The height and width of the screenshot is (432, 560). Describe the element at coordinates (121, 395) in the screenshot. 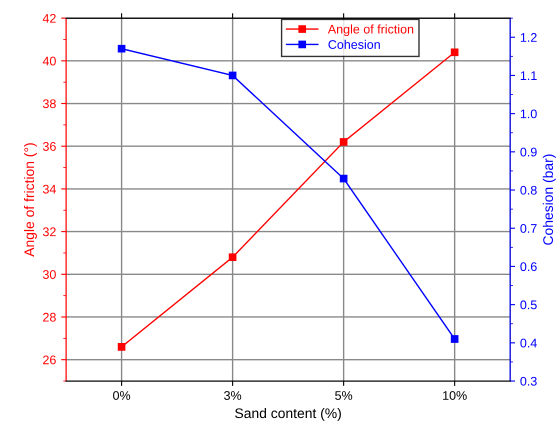

I see `x-tick-label: 0%` at that location.